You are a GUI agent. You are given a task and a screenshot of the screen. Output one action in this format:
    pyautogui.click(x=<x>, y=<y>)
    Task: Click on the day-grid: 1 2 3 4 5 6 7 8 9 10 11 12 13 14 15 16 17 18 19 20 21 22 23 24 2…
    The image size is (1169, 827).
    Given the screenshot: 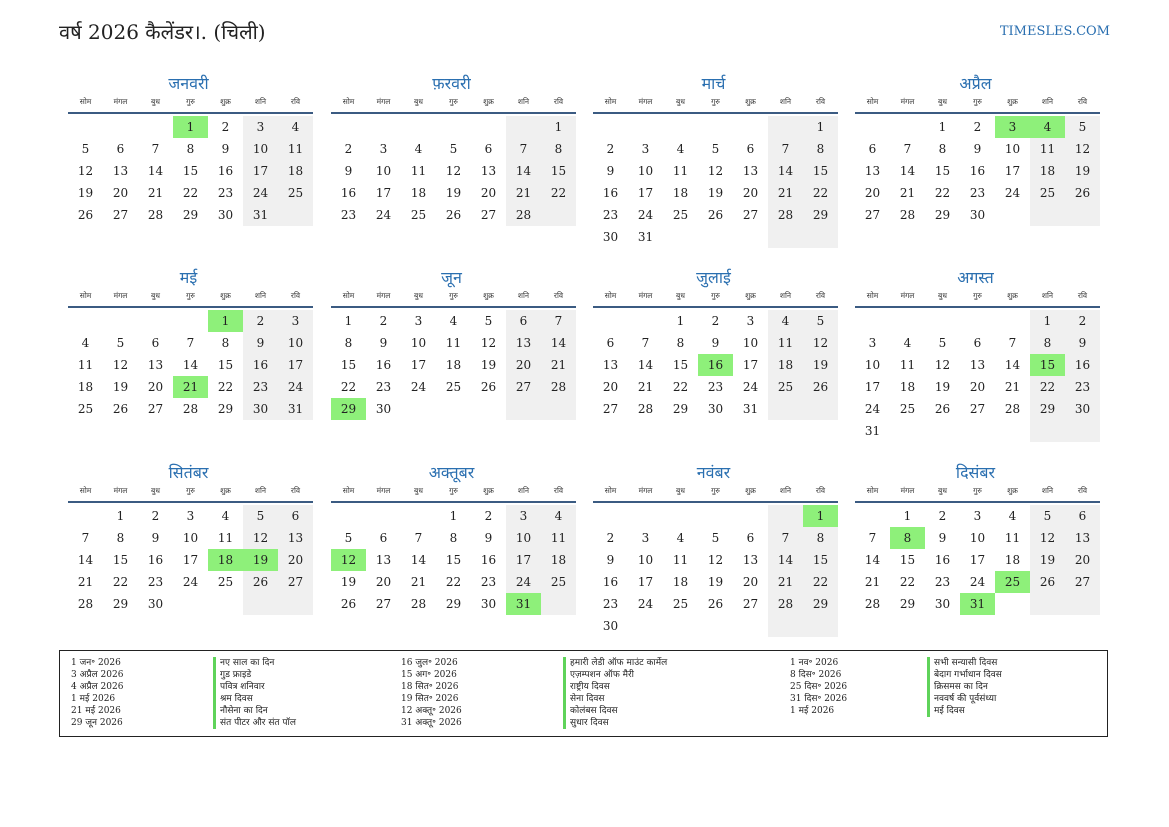 What is the action you would take?
    pyautogui.click(x=453, y=171)
    